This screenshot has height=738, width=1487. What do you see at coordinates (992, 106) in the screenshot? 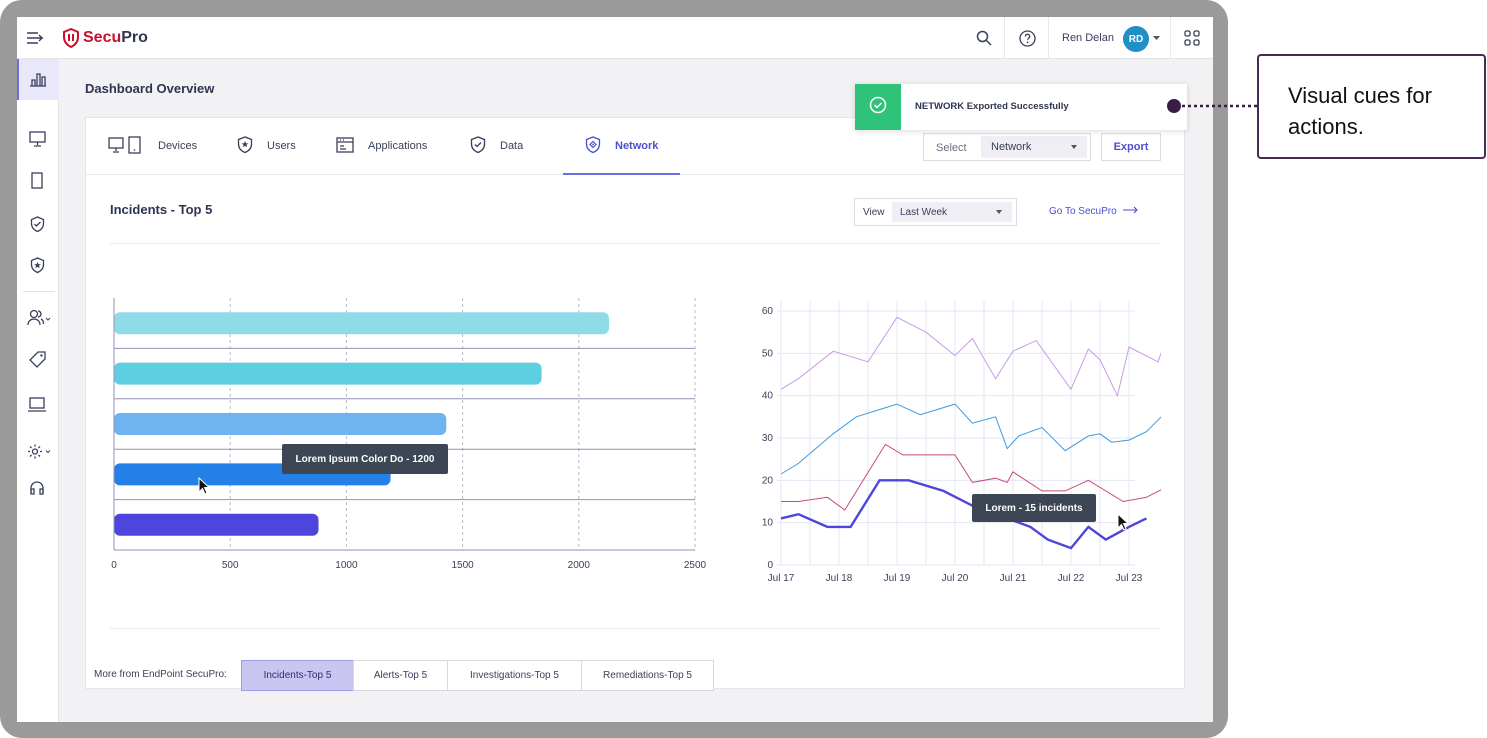
I see `toast-message: NETWORK Exported Successfully` at bounding box center [992, 106].